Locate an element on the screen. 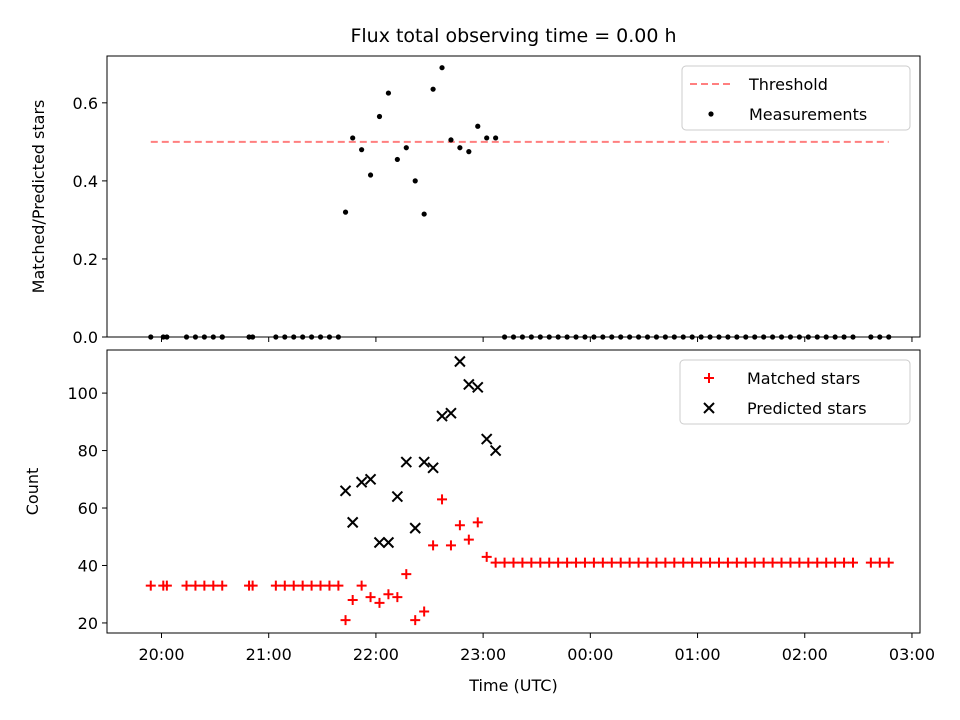  y-axis-label: Matched/Predicted stars is located at coordinates (38, 197).